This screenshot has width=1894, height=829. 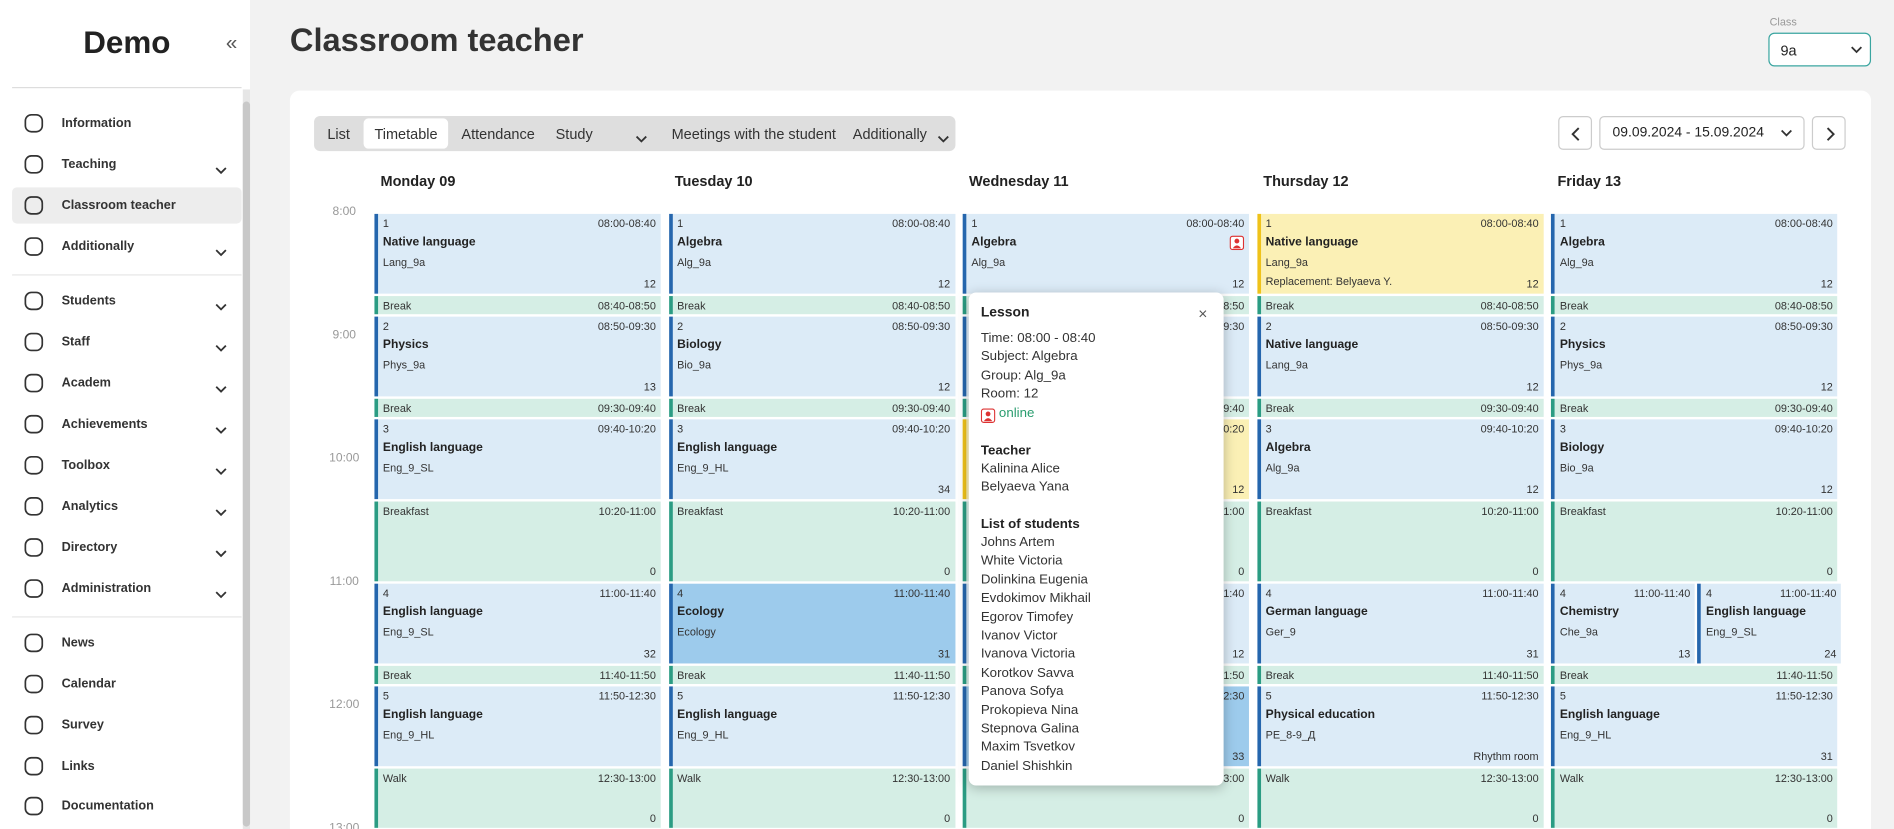 I want to click on tab-label: Timetable, so click(x=406, y=134).